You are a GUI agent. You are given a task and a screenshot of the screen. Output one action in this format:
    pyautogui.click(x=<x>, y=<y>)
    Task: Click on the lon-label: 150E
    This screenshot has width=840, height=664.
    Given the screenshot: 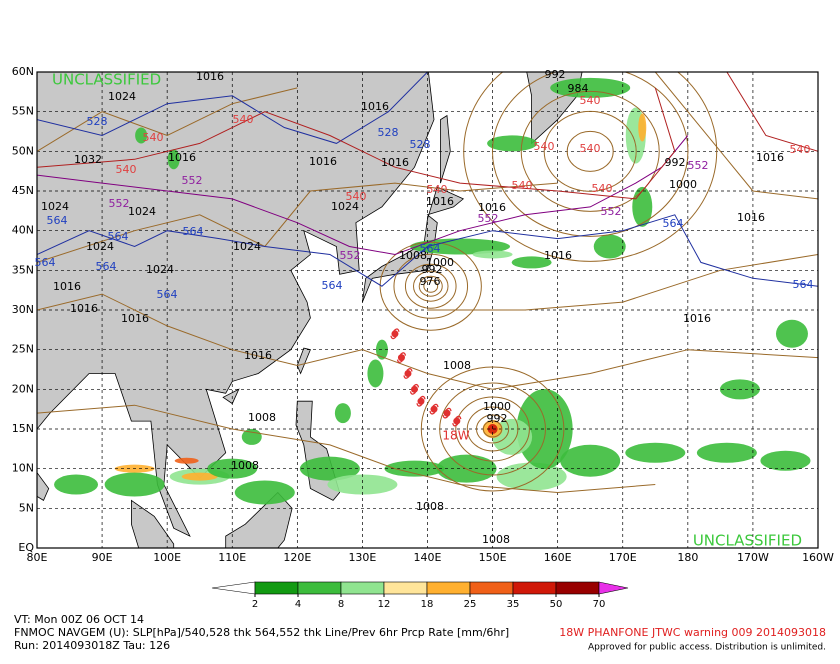 What is the action you would take?
    pyautogui.click(x=493, y=557)
    